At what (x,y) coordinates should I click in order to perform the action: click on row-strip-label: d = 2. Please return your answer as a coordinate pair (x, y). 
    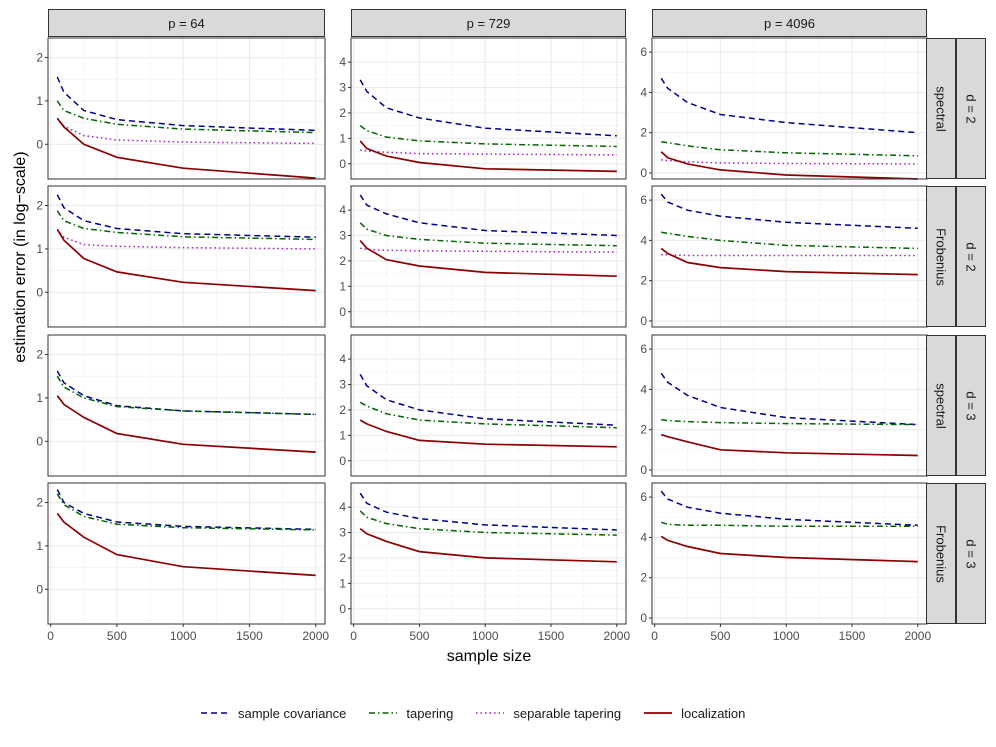
    Looking at the image, I should click on (971, 256).